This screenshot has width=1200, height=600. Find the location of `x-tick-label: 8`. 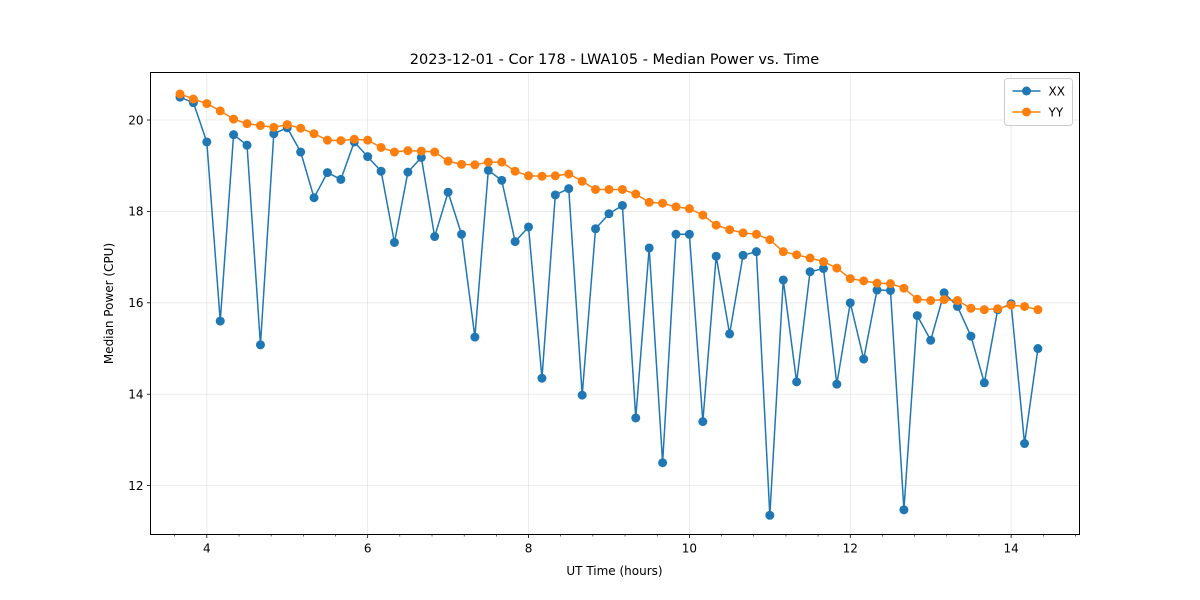

x-tick-label: 8 is located at coordinates (529, 549).